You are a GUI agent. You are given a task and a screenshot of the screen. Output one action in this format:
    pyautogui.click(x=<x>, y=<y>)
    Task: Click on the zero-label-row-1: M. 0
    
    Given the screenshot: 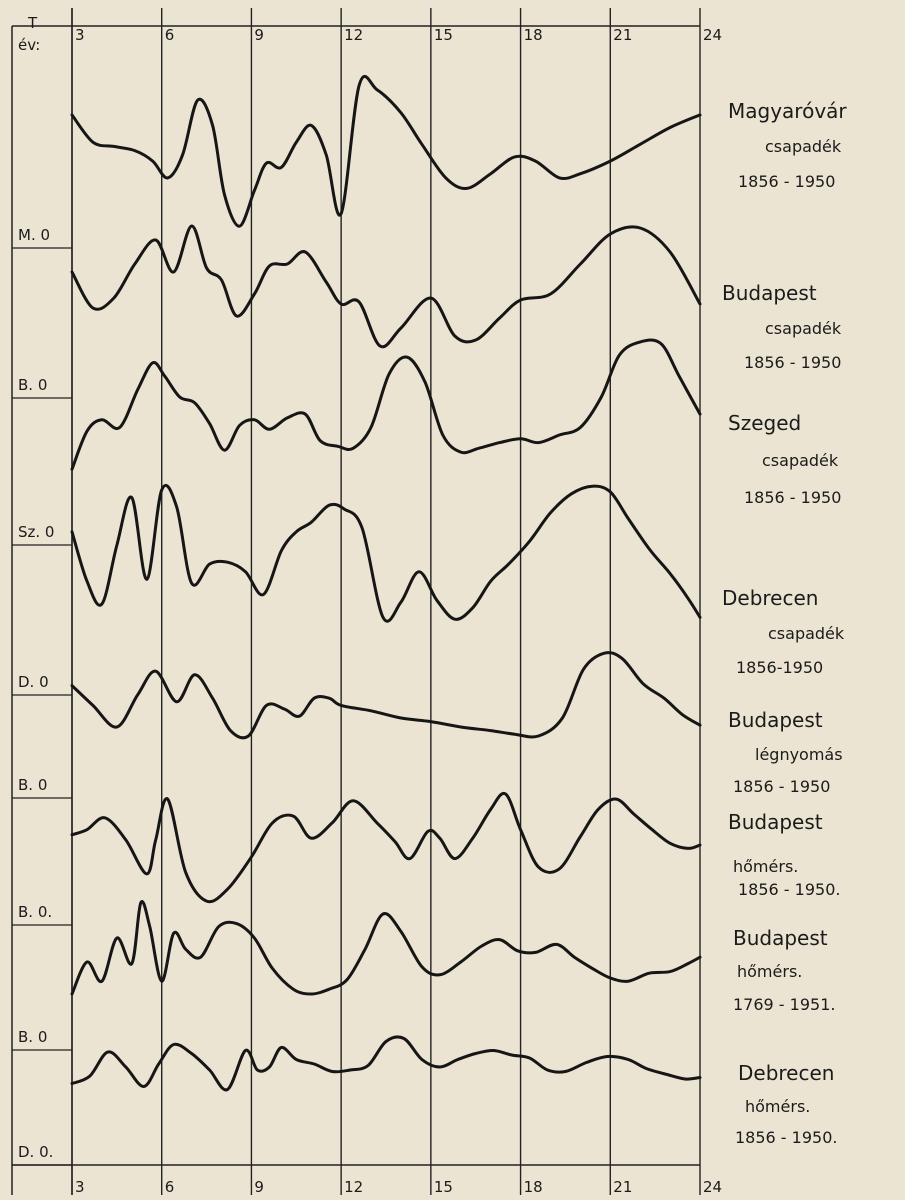 What is the action you would take?
    pyautogui.click(x=34, y=235)
    